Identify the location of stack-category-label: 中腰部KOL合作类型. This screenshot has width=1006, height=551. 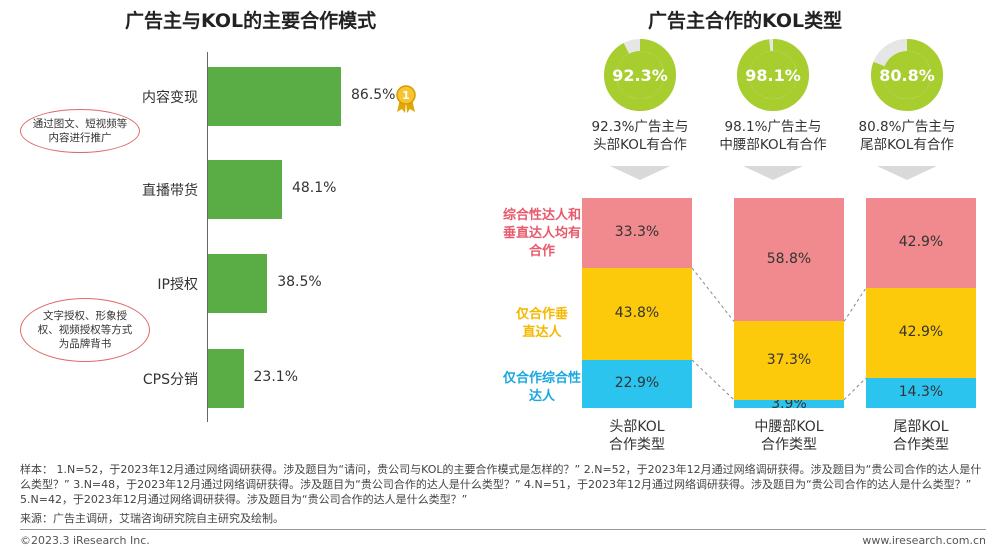
(789, 436).